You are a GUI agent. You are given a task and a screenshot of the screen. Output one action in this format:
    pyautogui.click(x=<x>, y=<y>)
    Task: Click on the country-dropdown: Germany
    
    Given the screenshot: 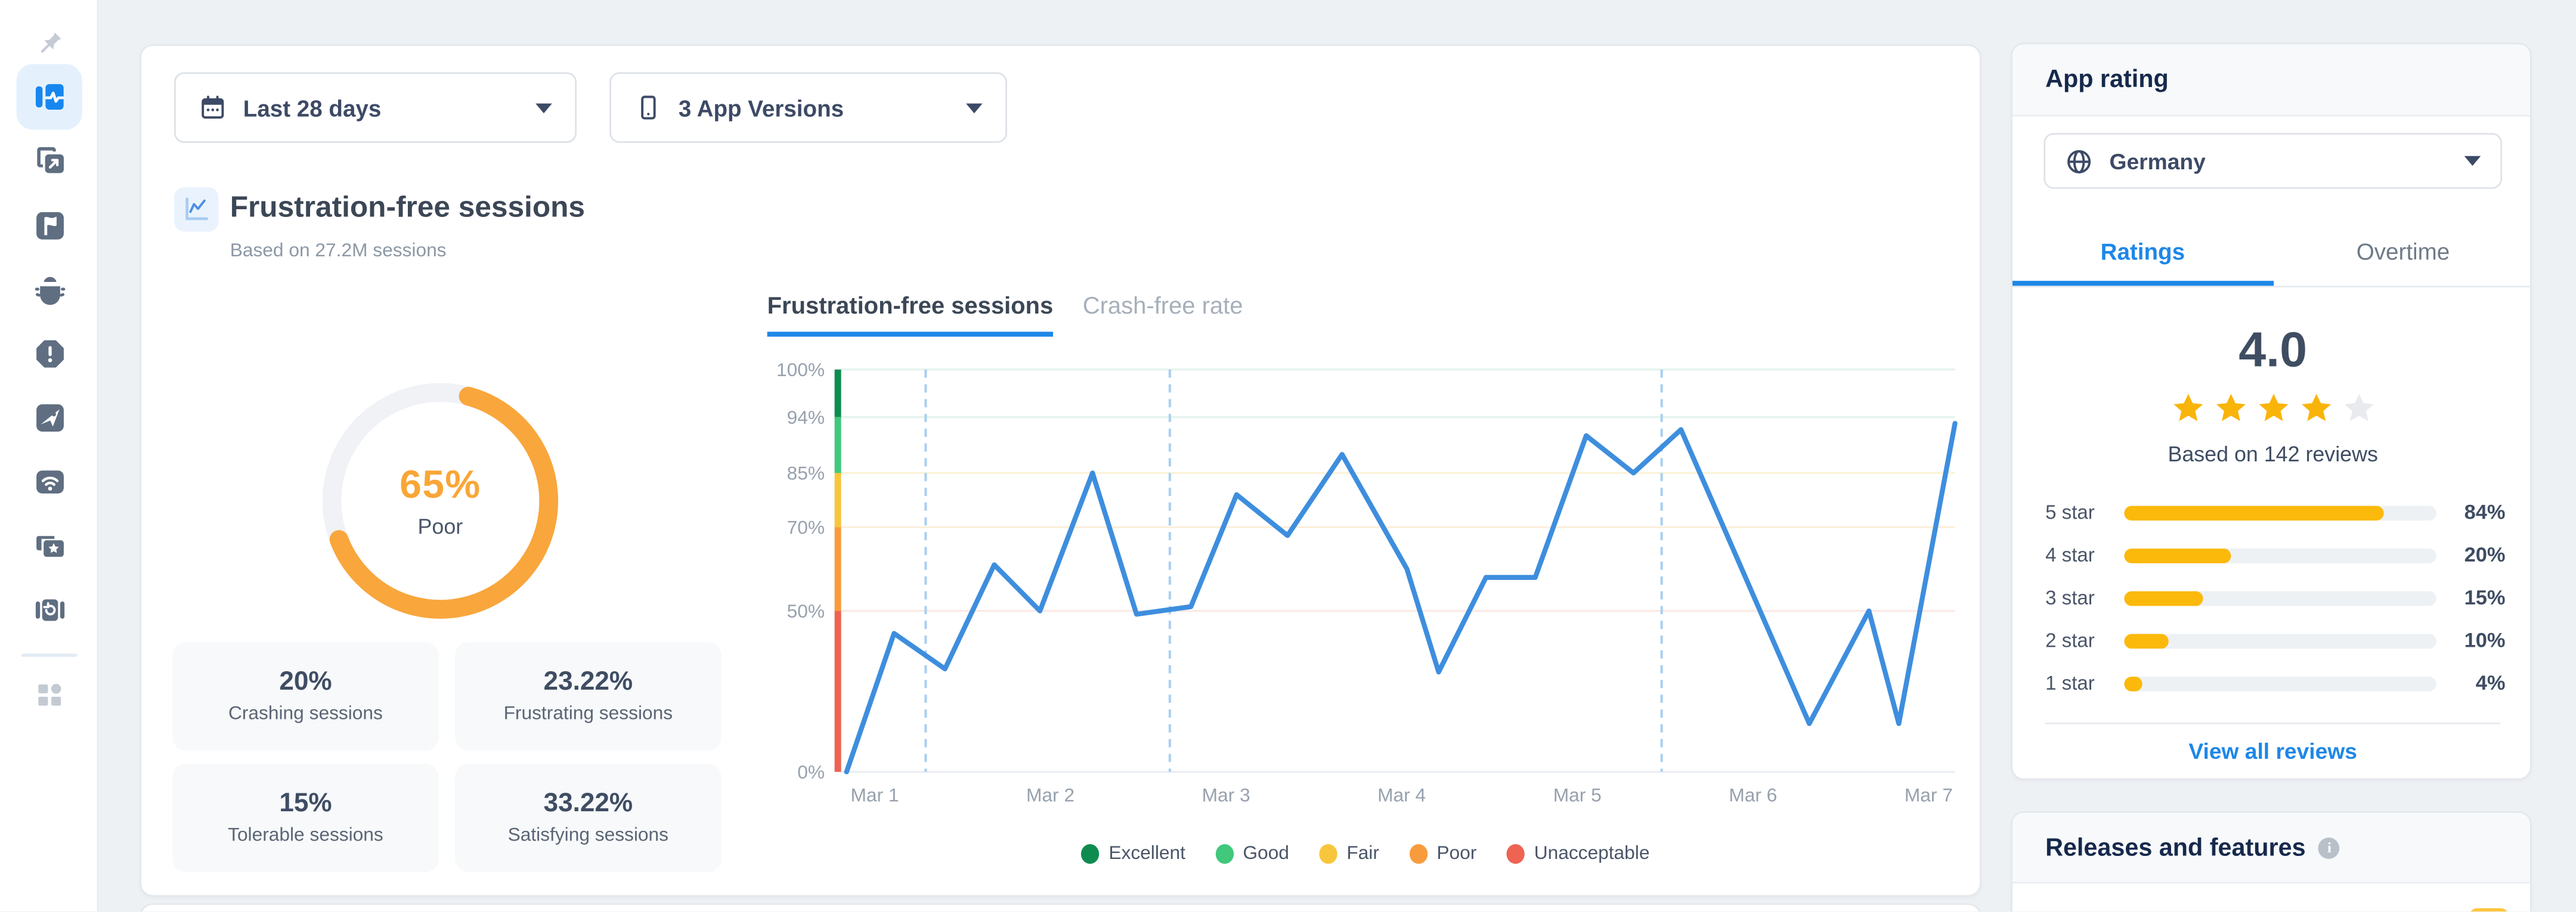 What is the action you would take?
    pyautogui.click(x=2273, y=161)
    